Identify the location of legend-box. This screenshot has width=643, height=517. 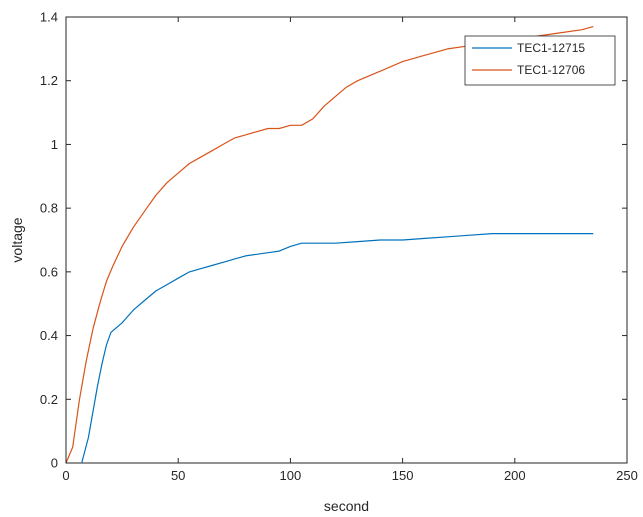
(540, 60).